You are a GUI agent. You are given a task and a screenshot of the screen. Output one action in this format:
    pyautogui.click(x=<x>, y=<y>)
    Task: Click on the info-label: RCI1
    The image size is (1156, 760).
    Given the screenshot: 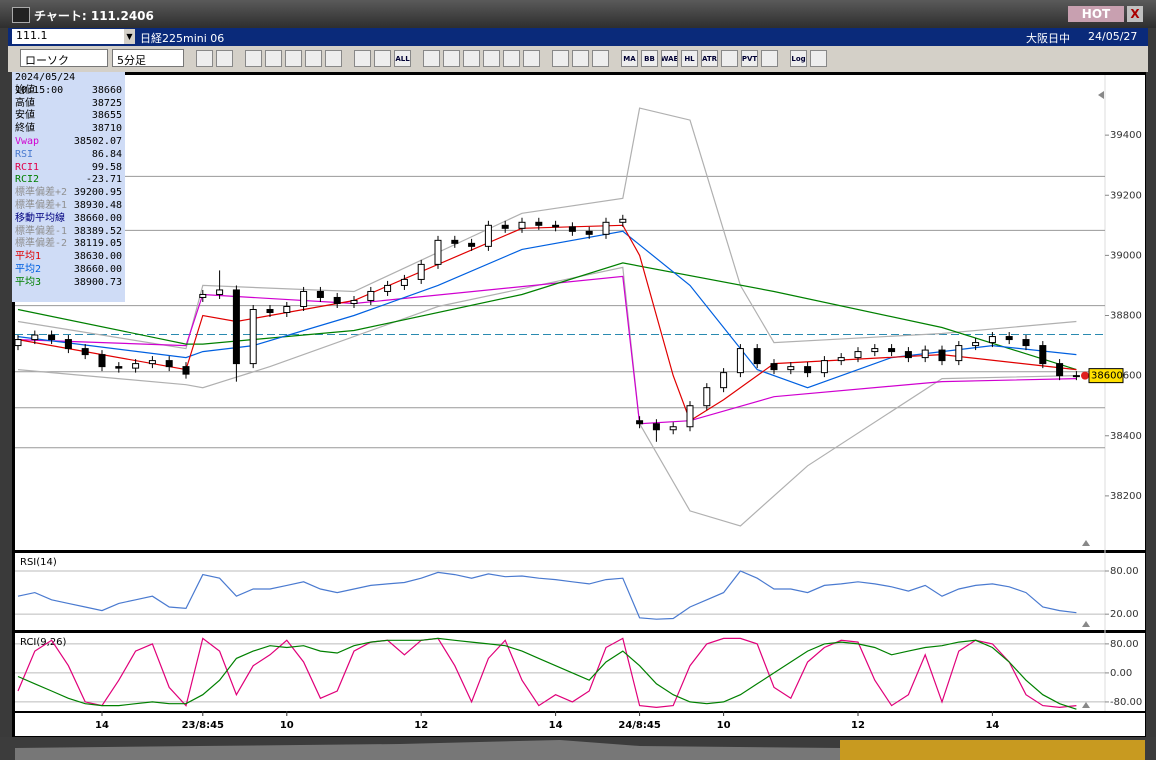 What is the action you would take?
    pyautogui.click(x=27, y=167)
    